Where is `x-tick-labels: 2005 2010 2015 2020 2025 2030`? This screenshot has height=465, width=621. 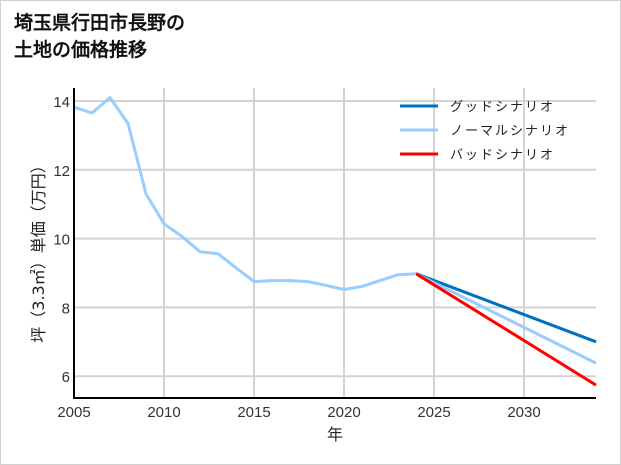 x-tick-labels: 2005 2010 2015 2020 2025 2030 is located at coordinates (298, 412).